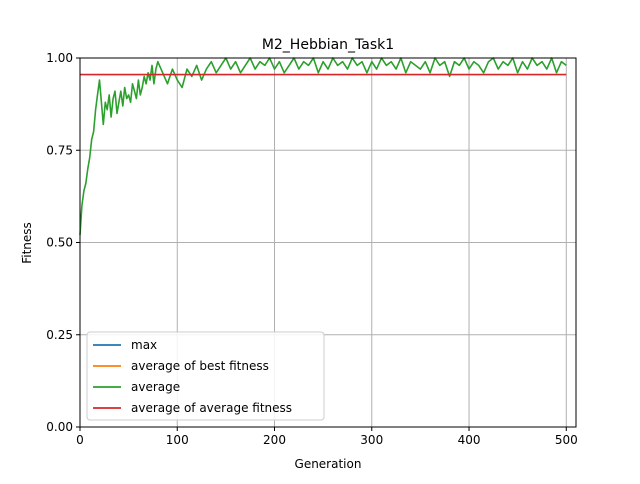 The height and width of the screenshot is (484, 640). What do you see at coordinates (144, 345) in the screenshot?
I see `legend-label-0: max` at bounding box center [144, 345].